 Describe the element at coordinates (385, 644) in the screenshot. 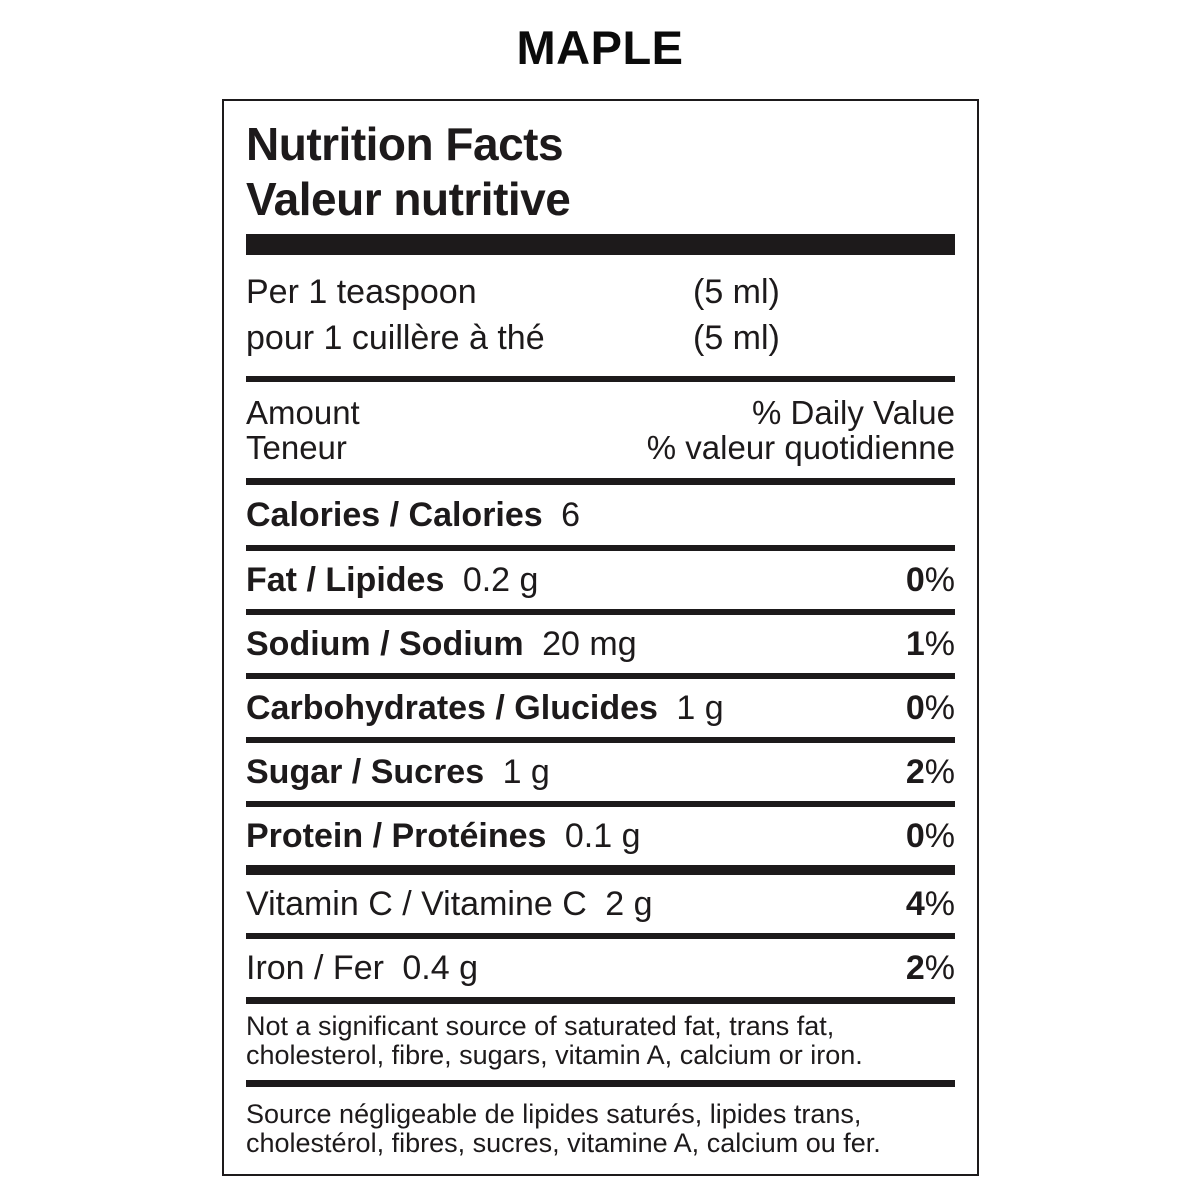

I see `nutrient-name: Sodium / Sodium` at that location.